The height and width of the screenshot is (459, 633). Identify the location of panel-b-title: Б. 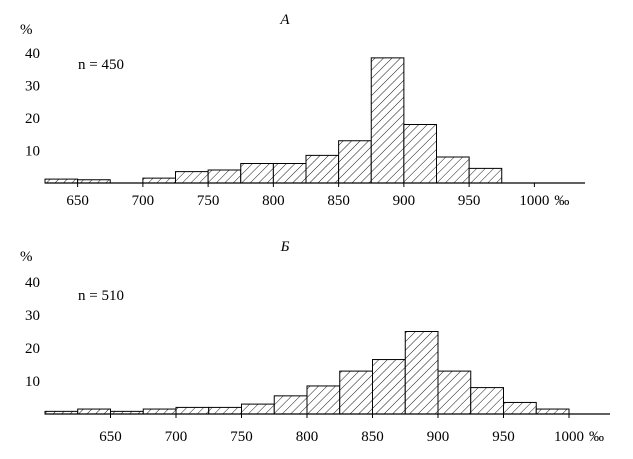
(285, 247).